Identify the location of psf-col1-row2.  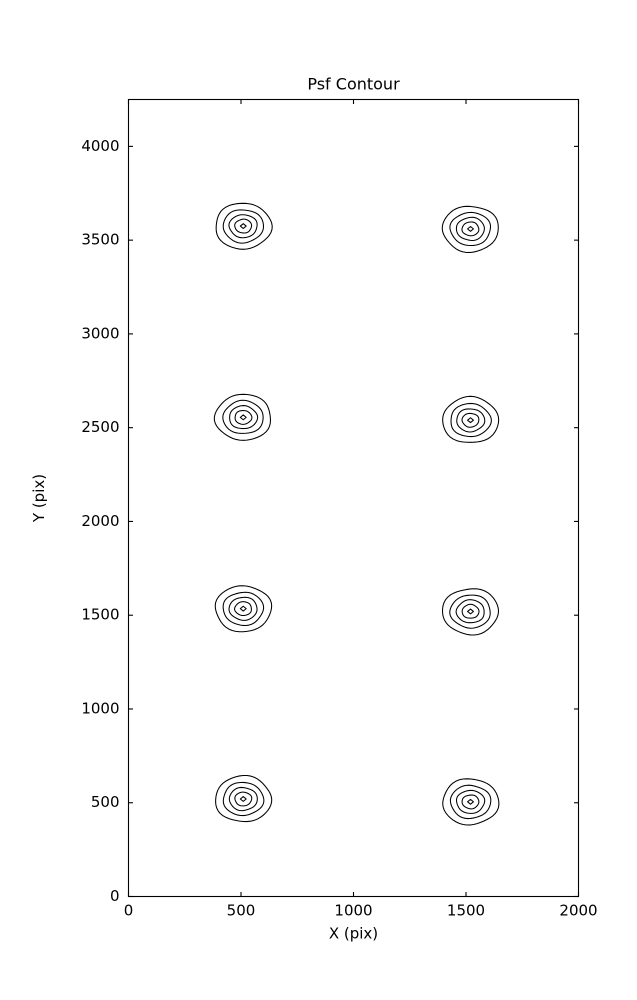
(243, 609).